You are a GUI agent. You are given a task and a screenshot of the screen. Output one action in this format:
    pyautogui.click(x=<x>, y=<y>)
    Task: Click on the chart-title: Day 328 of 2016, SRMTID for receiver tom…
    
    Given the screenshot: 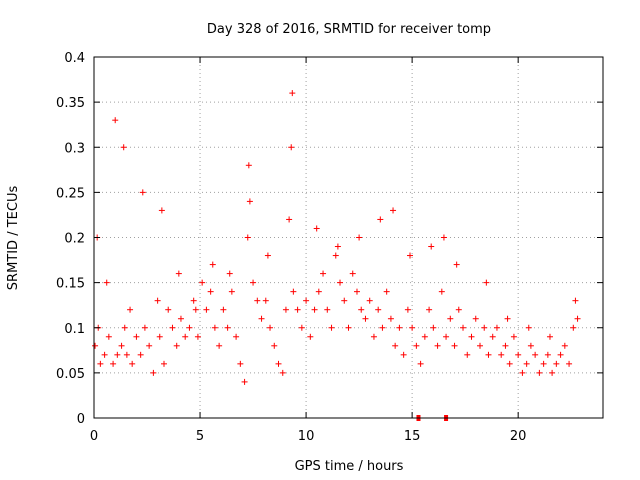 What is the action you would take?
    pyautogui.click(x=349, y=29)
    